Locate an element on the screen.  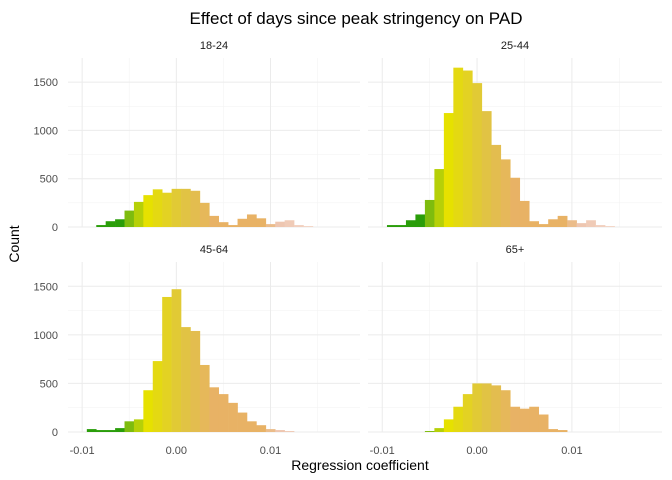
facet-label: 25-44 is located at coordinates (515, 46).